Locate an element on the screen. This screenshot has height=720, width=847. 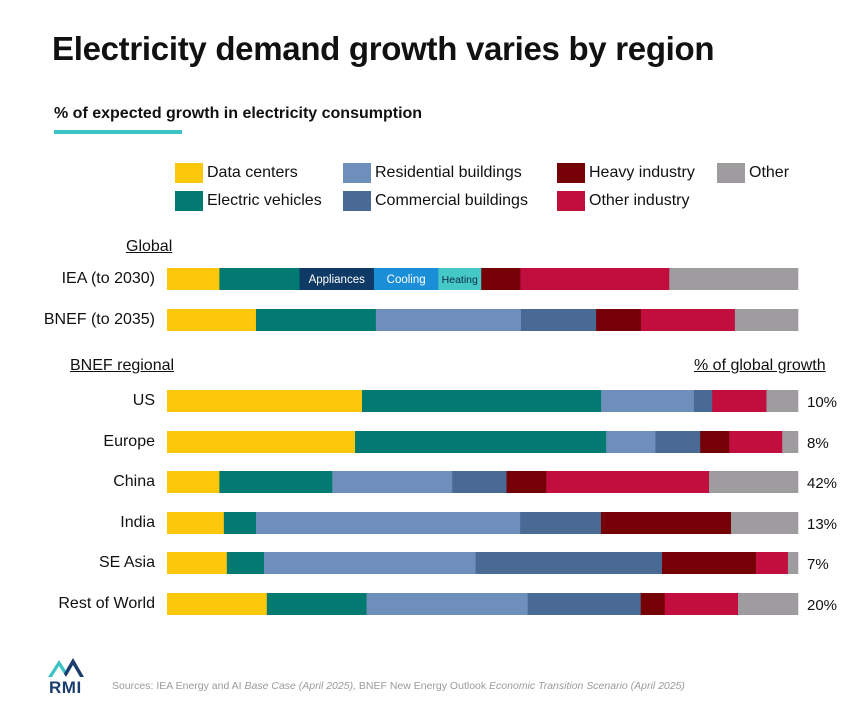
legend-swatch-residential-buildings is located at coordinates (357, 173).